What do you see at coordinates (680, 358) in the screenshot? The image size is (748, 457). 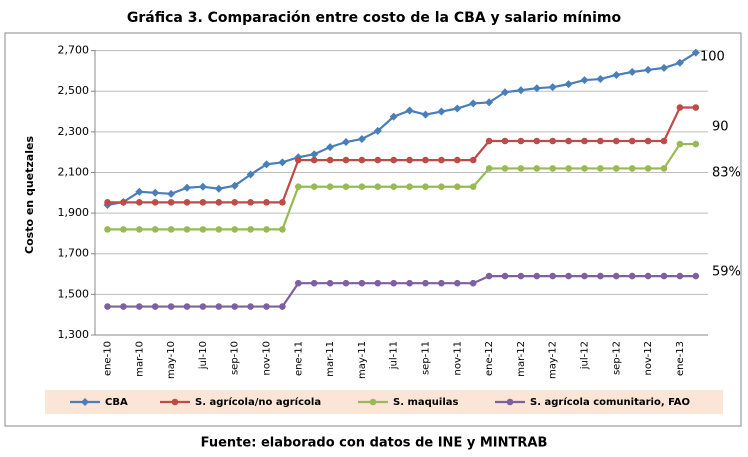 I see `x-tick-label: ene-13` at bounding box center [680, 358].